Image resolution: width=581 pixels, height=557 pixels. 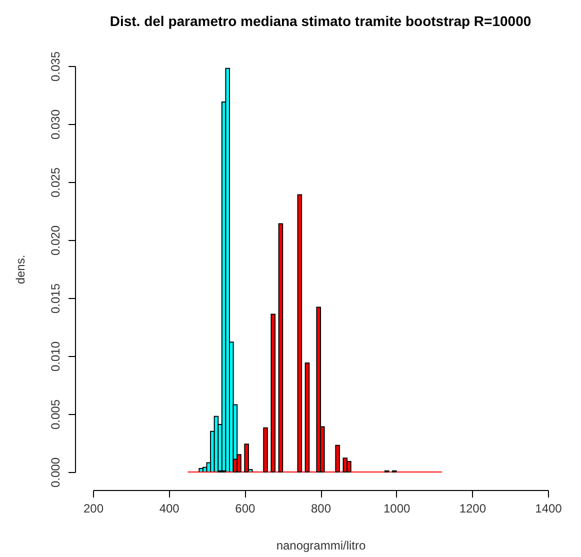 What do you see at coordinates (321, 509) in the screenshot?
I see `x-tick-label: 800` at bounding box center [321, 509].